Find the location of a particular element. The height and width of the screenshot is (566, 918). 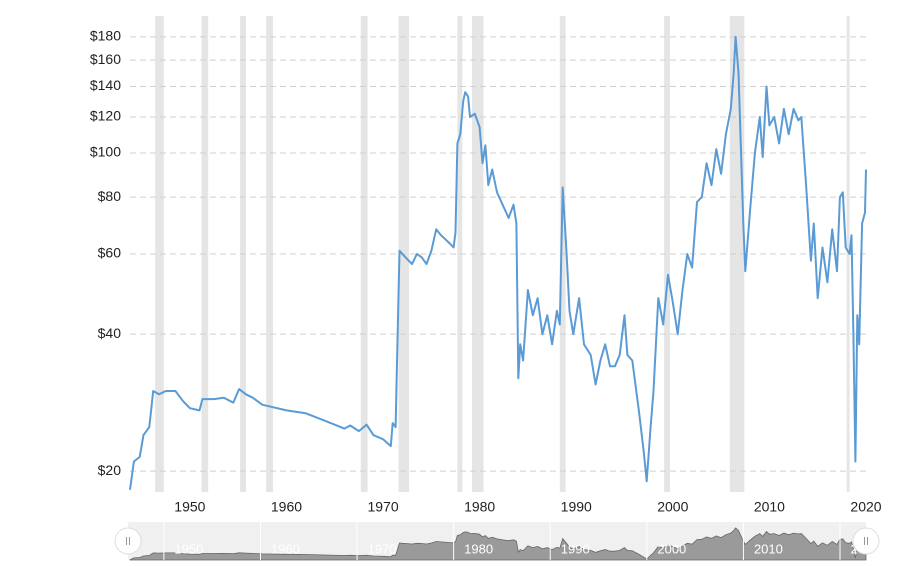

y-tick-label: $120 is located at coordinates (105, 116).